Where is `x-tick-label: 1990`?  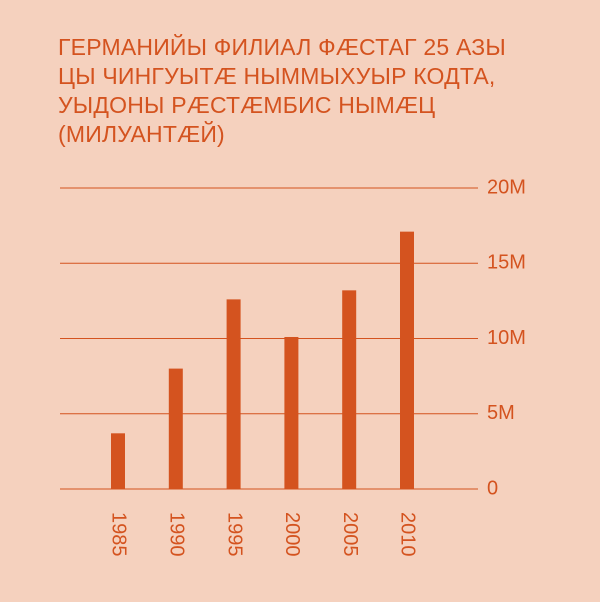 x-tick-label: 1990 is located at coordinates (177, 534).